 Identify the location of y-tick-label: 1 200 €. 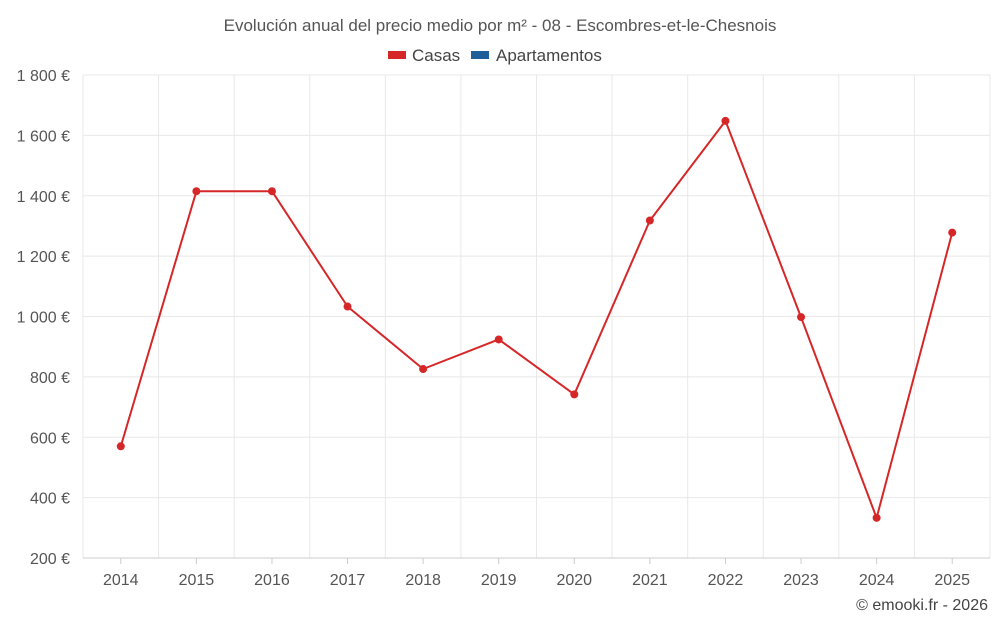
(43, 257).